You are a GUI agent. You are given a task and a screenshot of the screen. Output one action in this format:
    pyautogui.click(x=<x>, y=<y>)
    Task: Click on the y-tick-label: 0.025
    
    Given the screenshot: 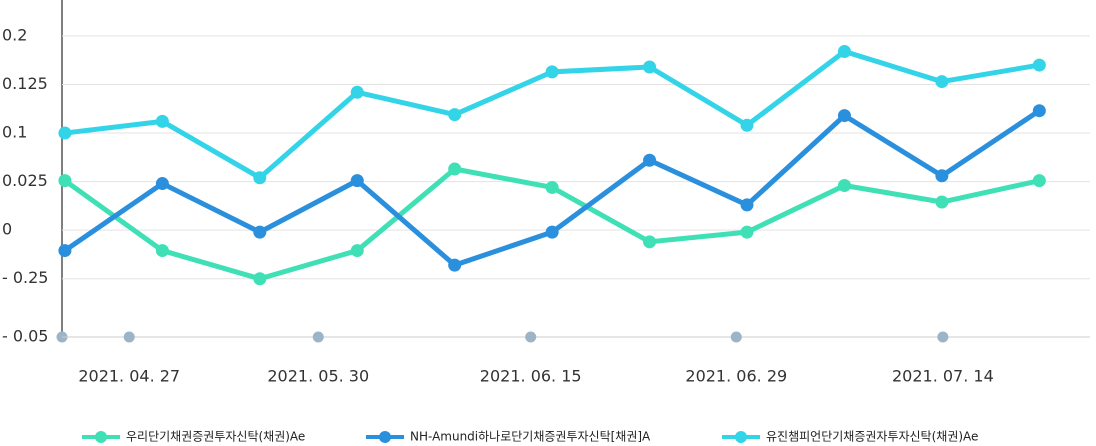 What is the action you would take?
    pyautogui.click(x=25, y=180)
    